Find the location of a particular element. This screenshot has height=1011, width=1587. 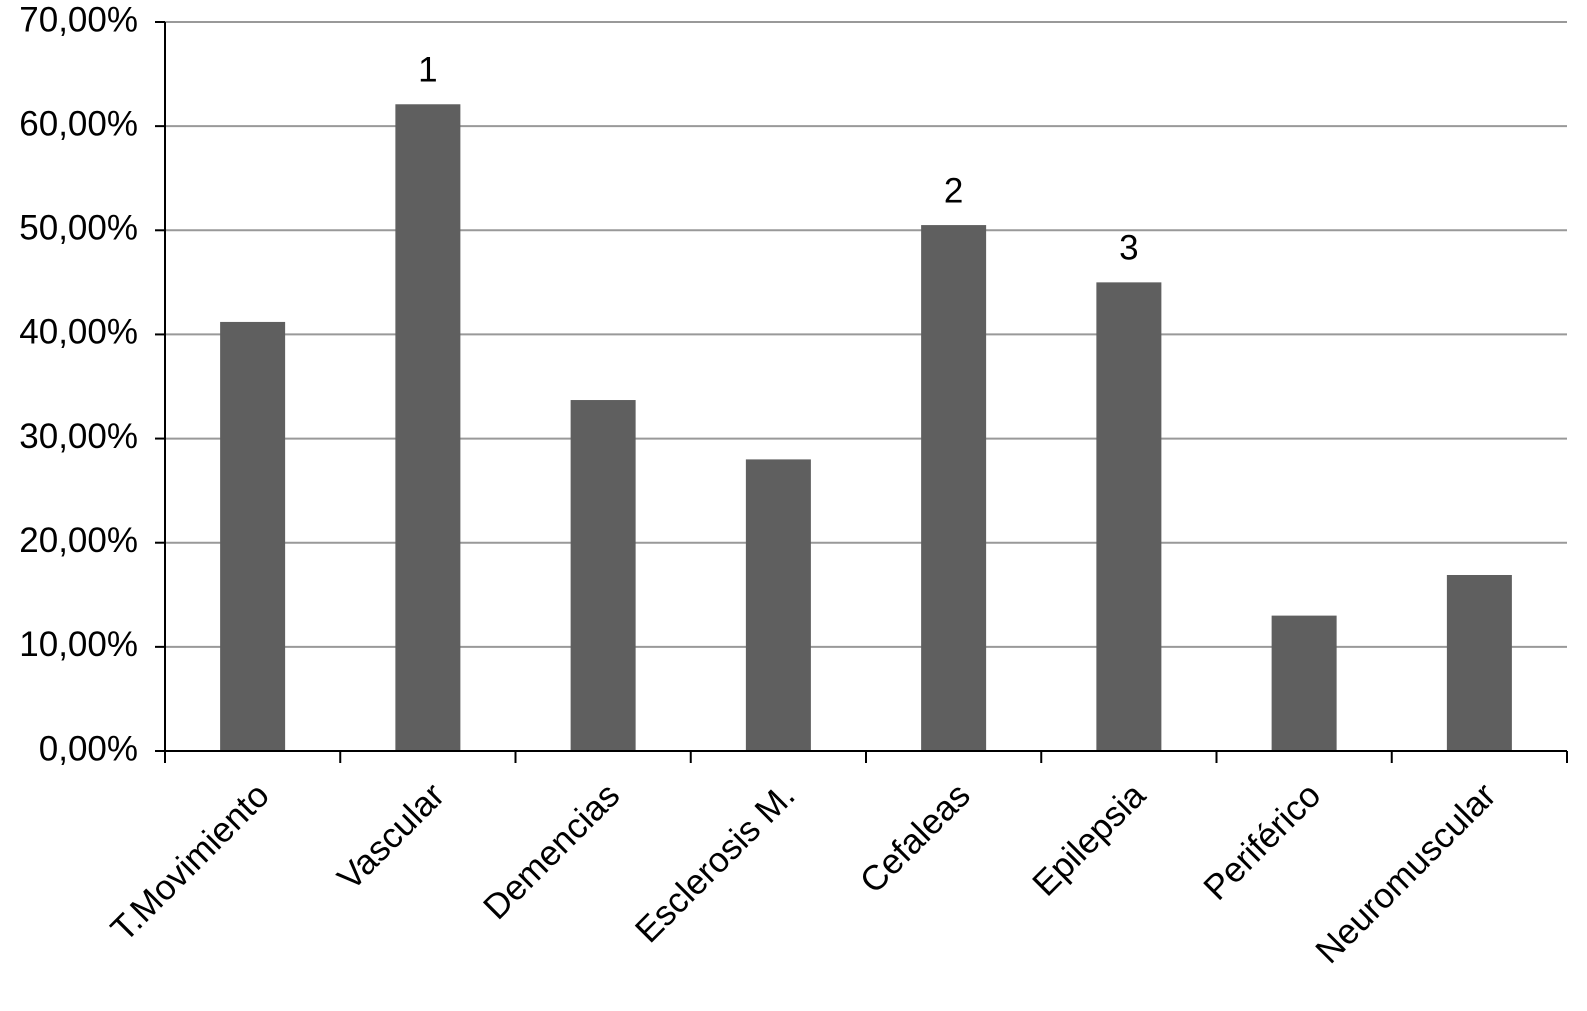

x-tick-label: Vascular is located at coordinates (391, 836).